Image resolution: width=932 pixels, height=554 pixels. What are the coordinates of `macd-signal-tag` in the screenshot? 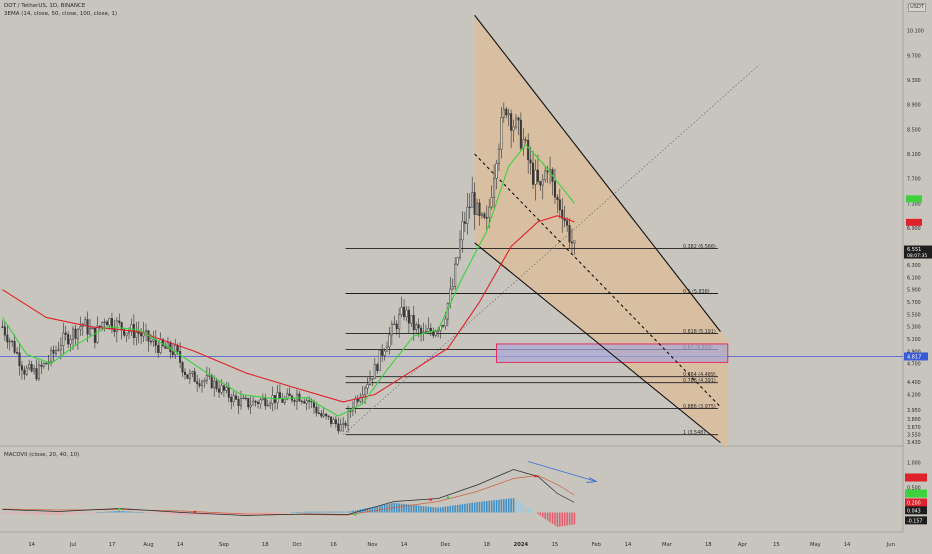 It's located at (916, 493).